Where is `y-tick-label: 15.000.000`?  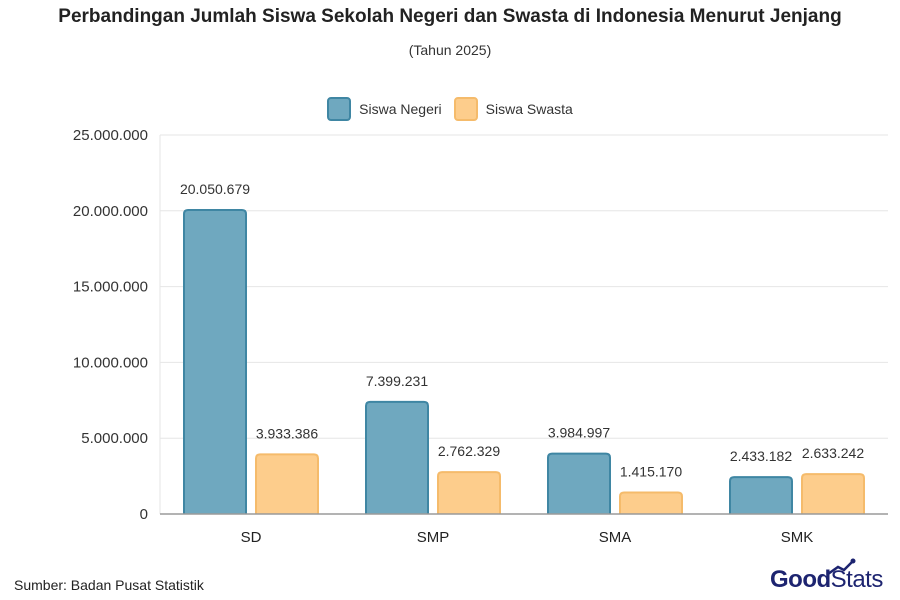
y-tick-label: 15.000.000 is located at coordinates (110, 287).